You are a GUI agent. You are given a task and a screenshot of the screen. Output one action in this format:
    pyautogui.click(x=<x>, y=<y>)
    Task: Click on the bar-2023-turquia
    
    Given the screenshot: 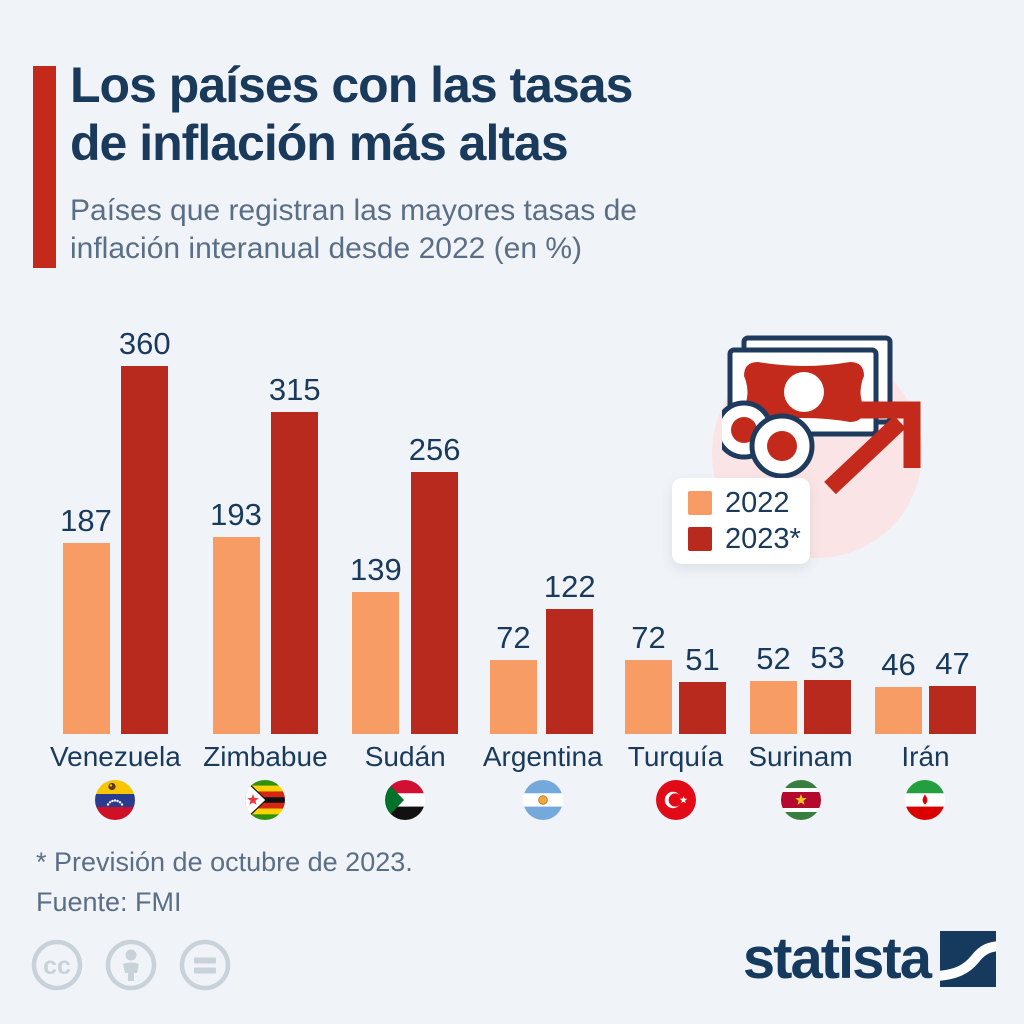 What is the action you would take?
    pyautogui.click(x=703, y=708)
    